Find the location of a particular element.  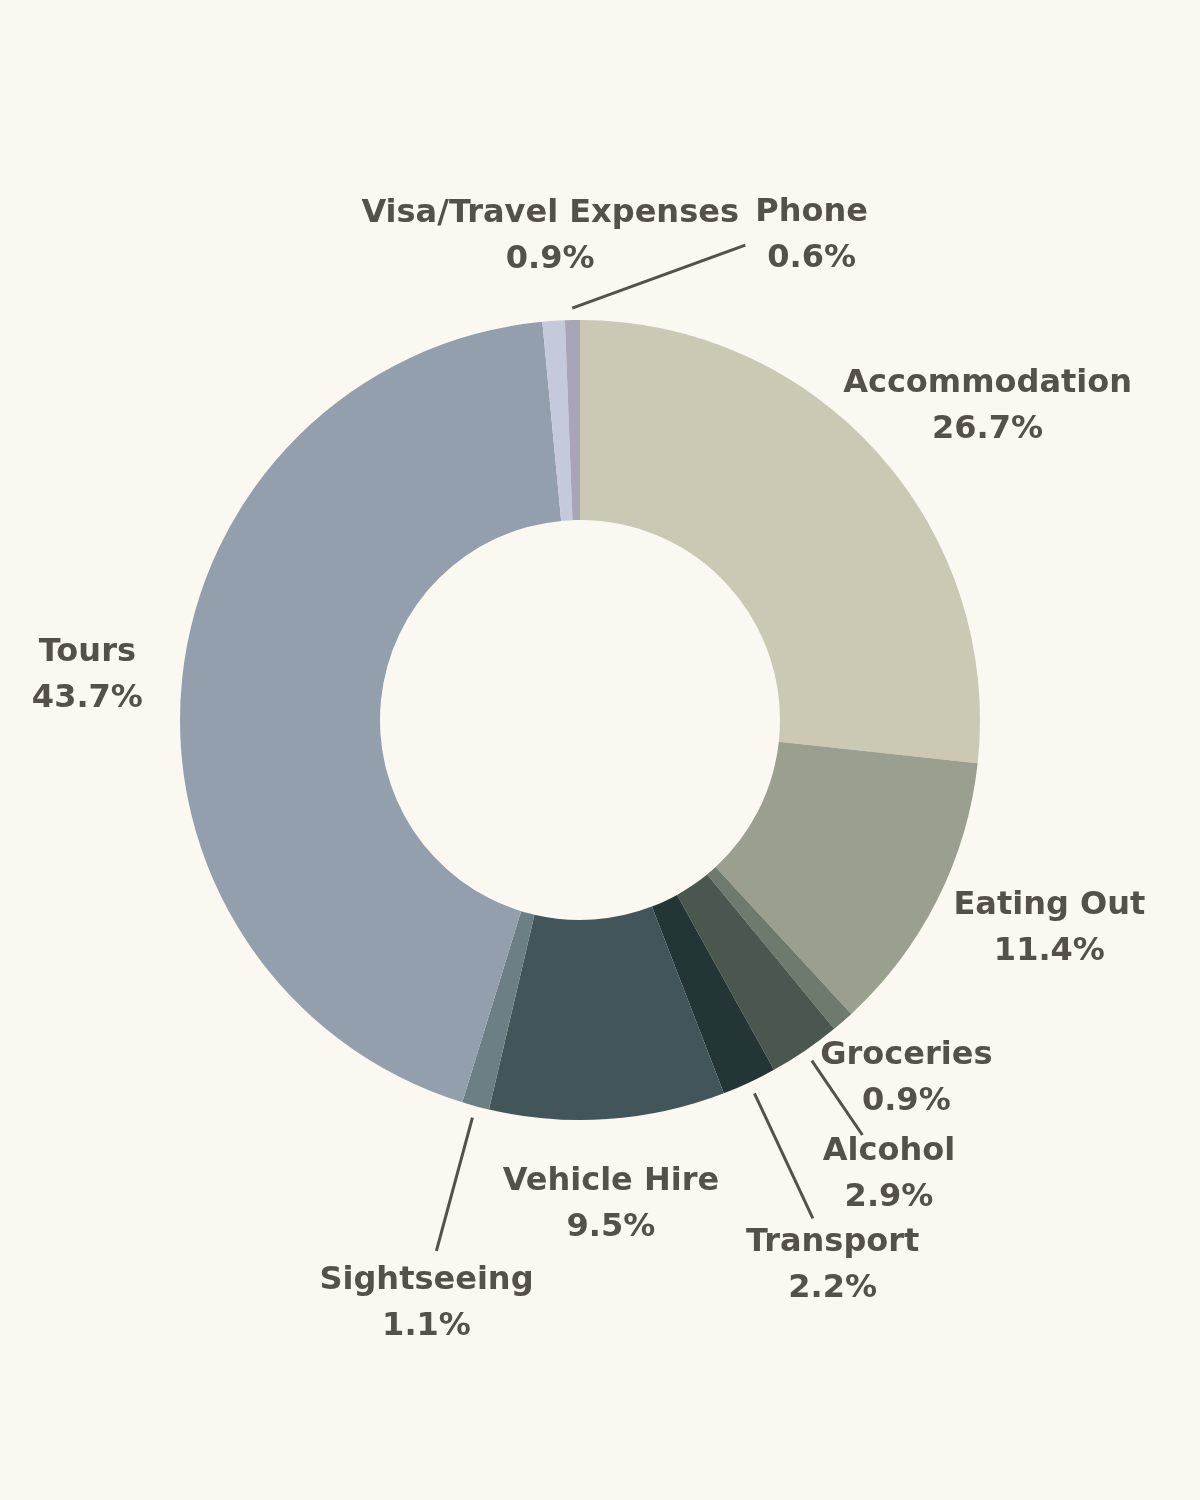

slice-label: Tours is located at coordinates (87, 649).